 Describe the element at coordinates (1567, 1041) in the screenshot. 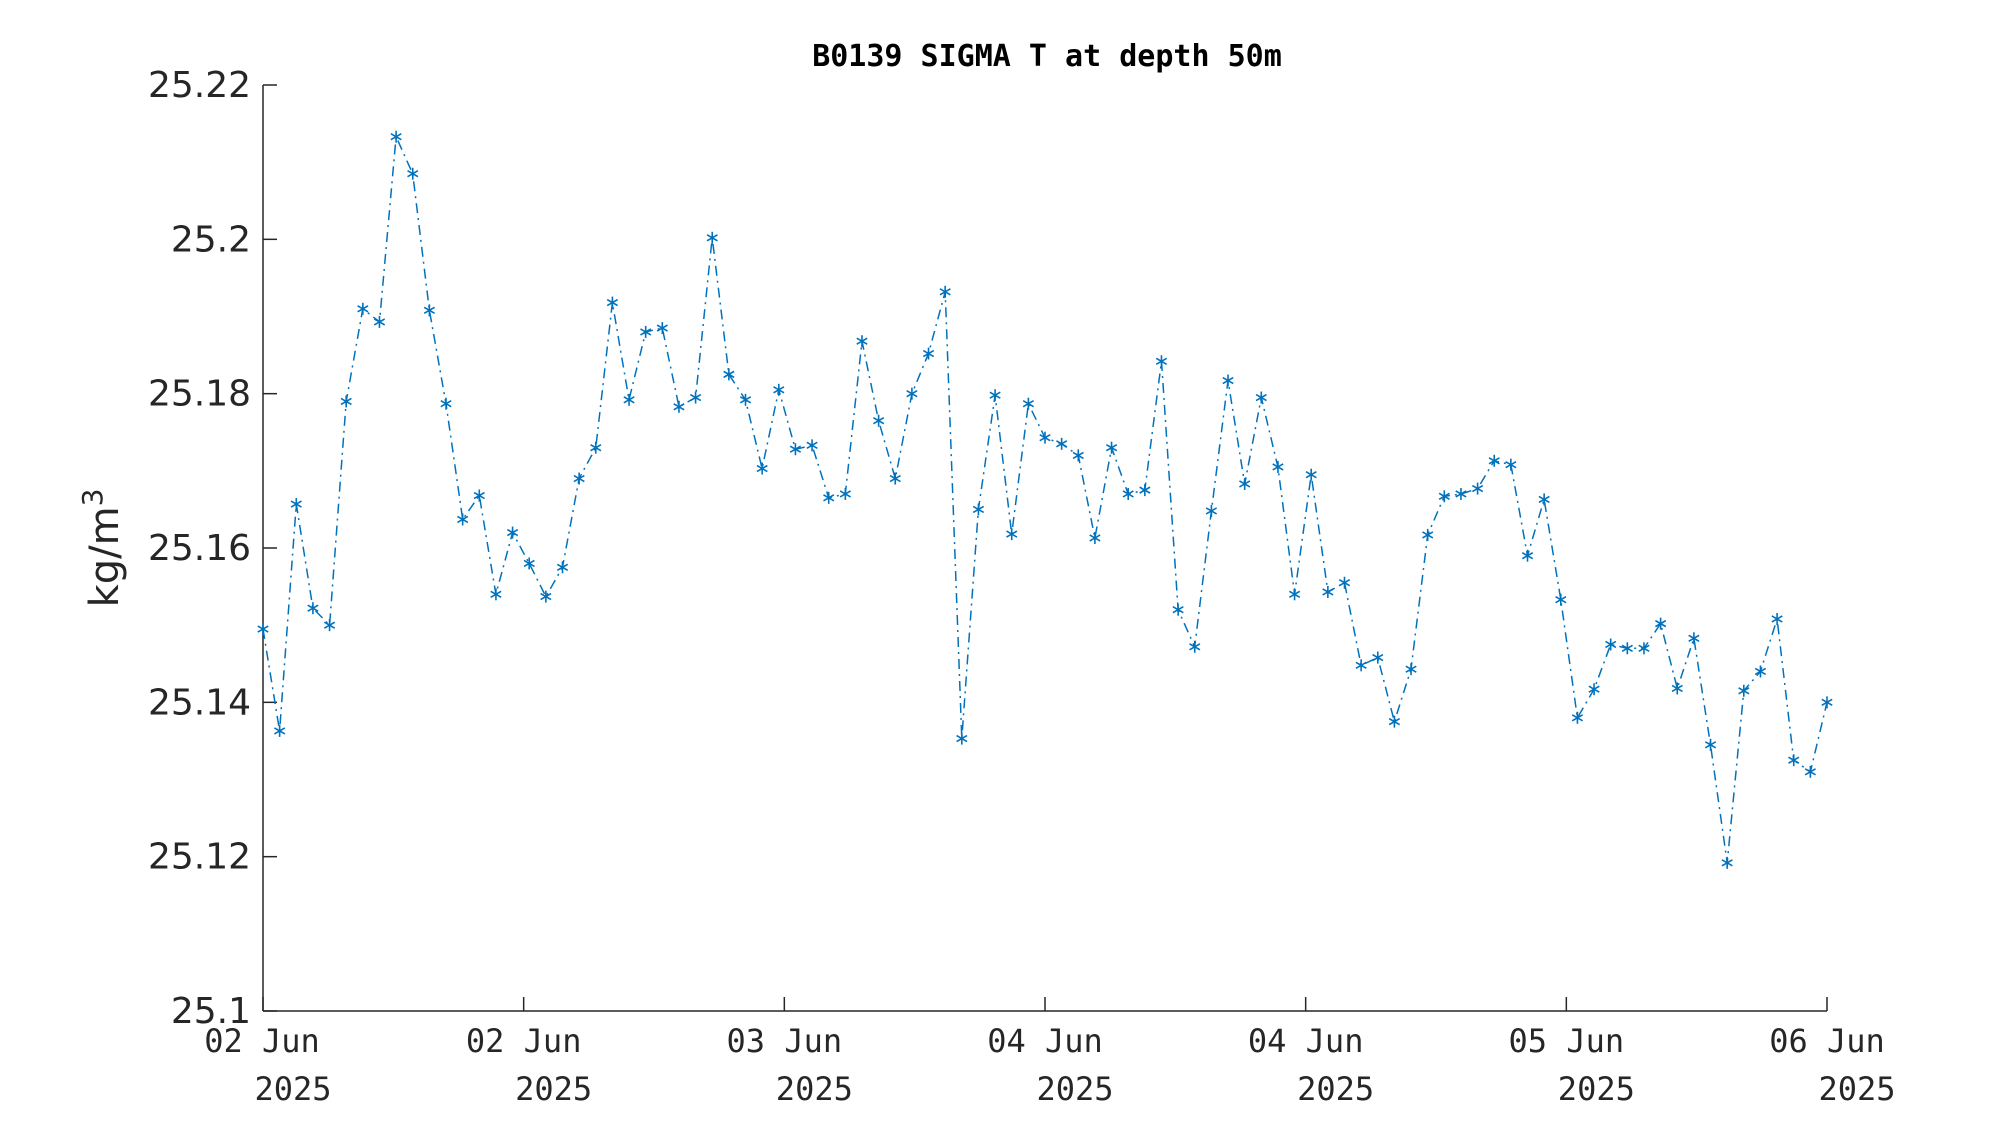

I see `x-tick-label-date: 05 Jun` at that location.